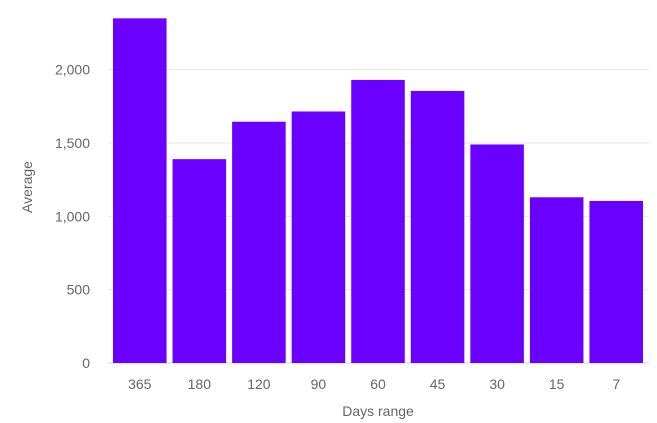 This screenshot has height=423, width=657. What do you see at coordinates (79, 290) in the screenshot?
I see `y-tick-label: 500` at bounding box center [79, 290].